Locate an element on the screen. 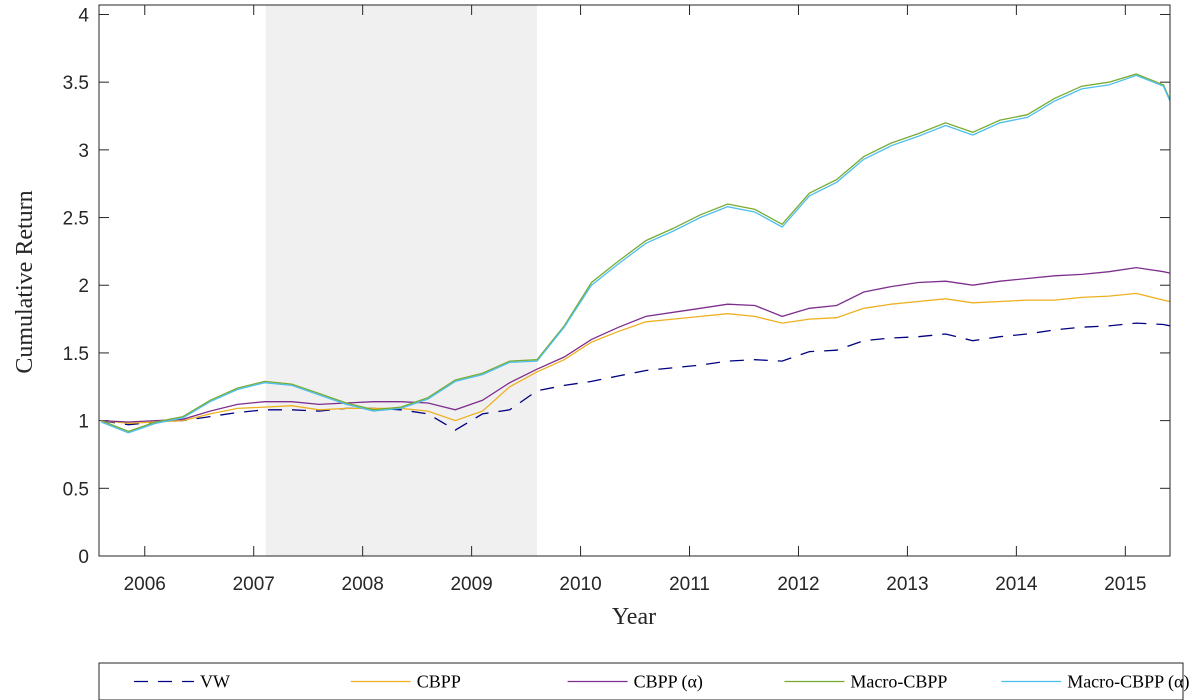 This screenshot has height=700, width=1198. x-tick-label: 2015 is located at coordinates (1125, 584).